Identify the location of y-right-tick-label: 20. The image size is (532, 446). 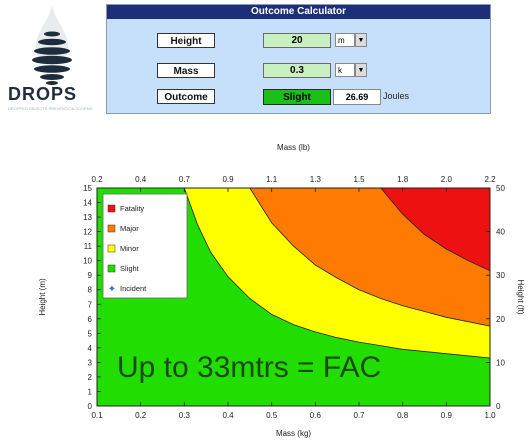
(500, 319).